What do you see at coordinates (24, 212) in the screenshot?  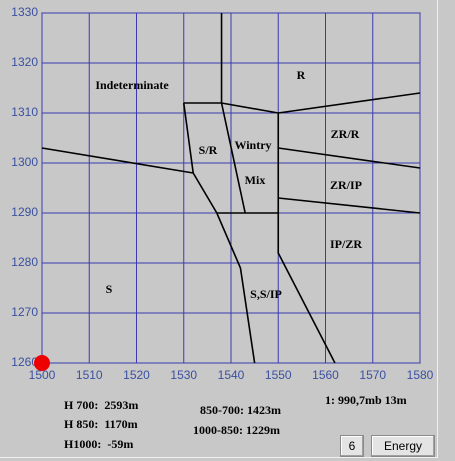 I see `y-tick-label: 1290` at bounding box center [24, 212].